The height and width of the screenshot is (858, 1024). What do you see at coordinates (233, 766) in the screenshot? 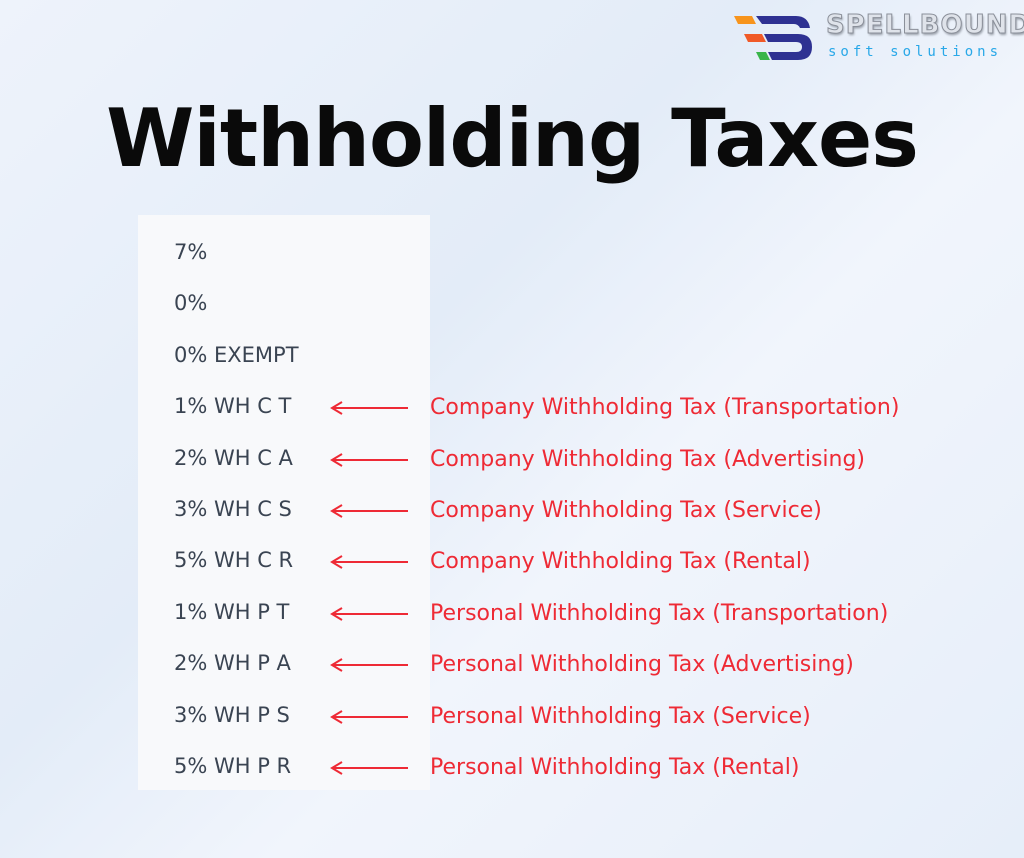
I see `tax-code-item: 5% WH P R` at bounding box center [233, 766].